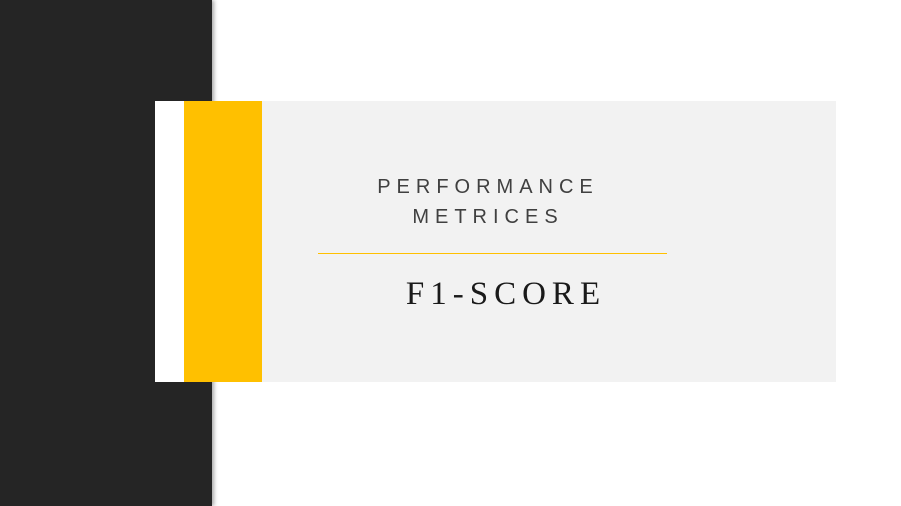  What do you see at coordinates (223, 241) in the screenshot?
I see `accent-bar` at bounding box center [223, 241].